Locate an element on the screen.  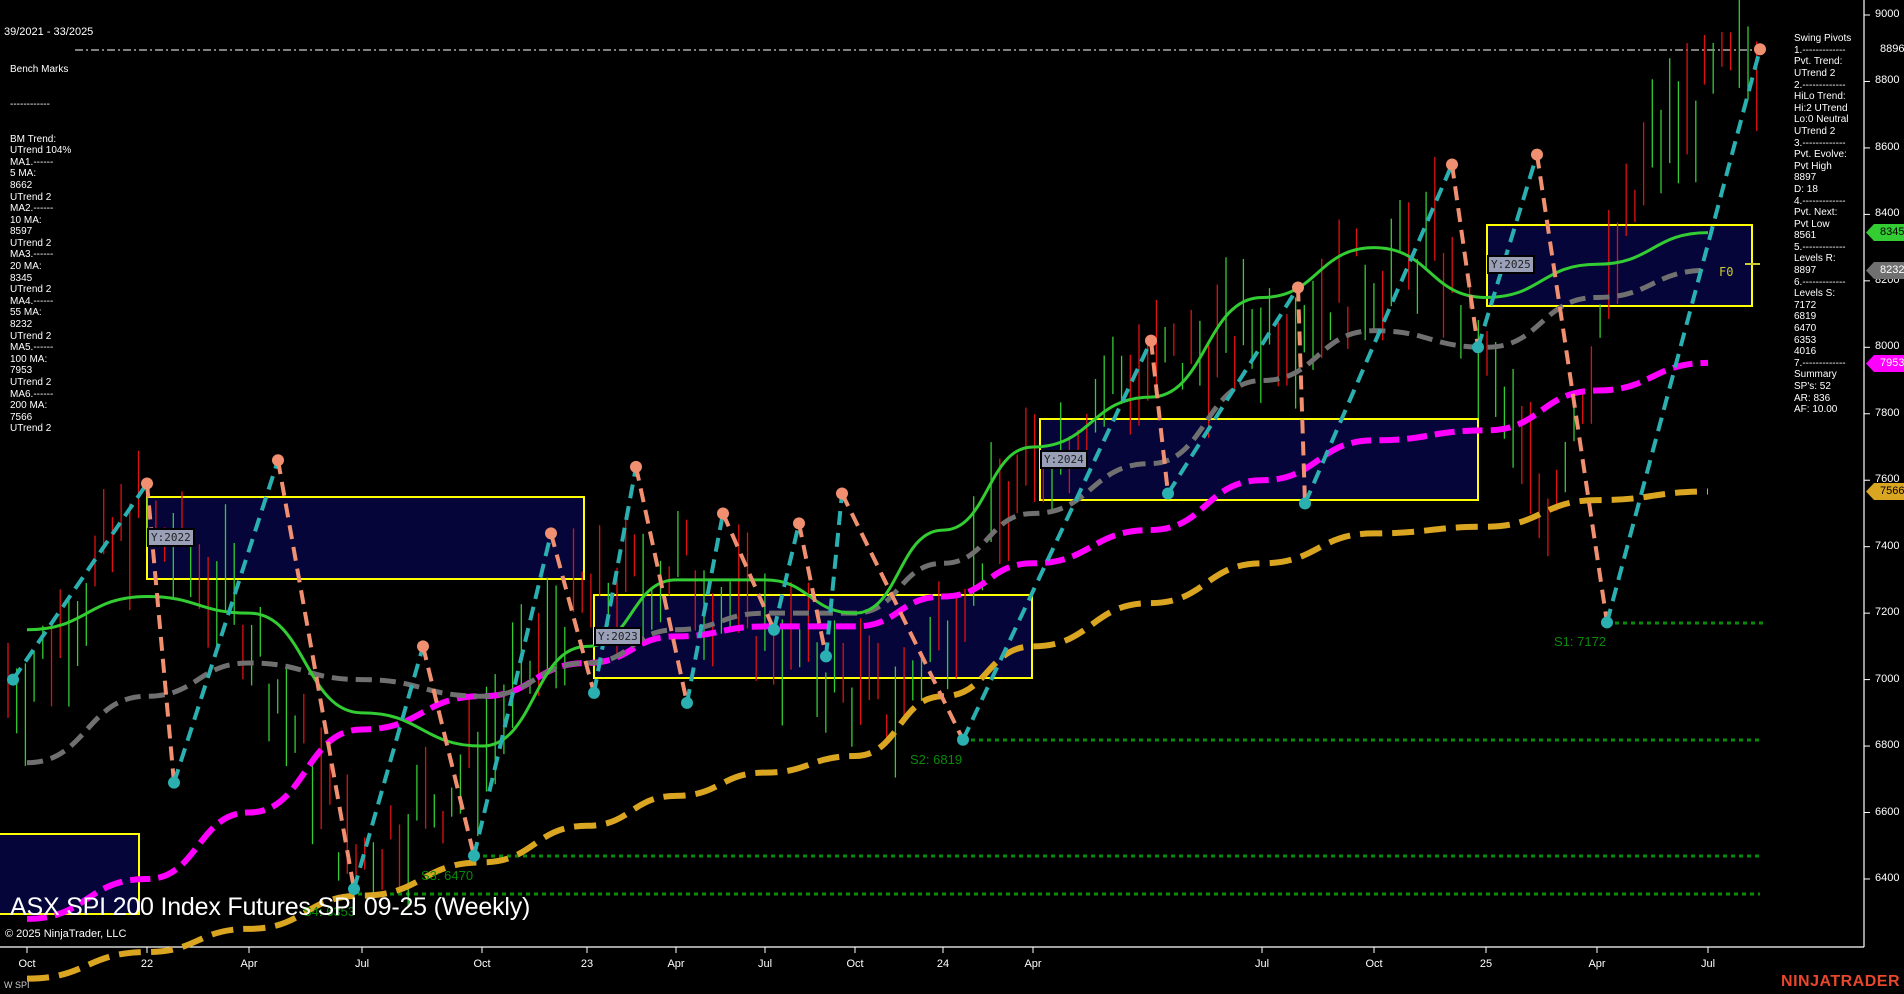
bench-mark-line: MA3.------ is located at coordinates (32, 255).